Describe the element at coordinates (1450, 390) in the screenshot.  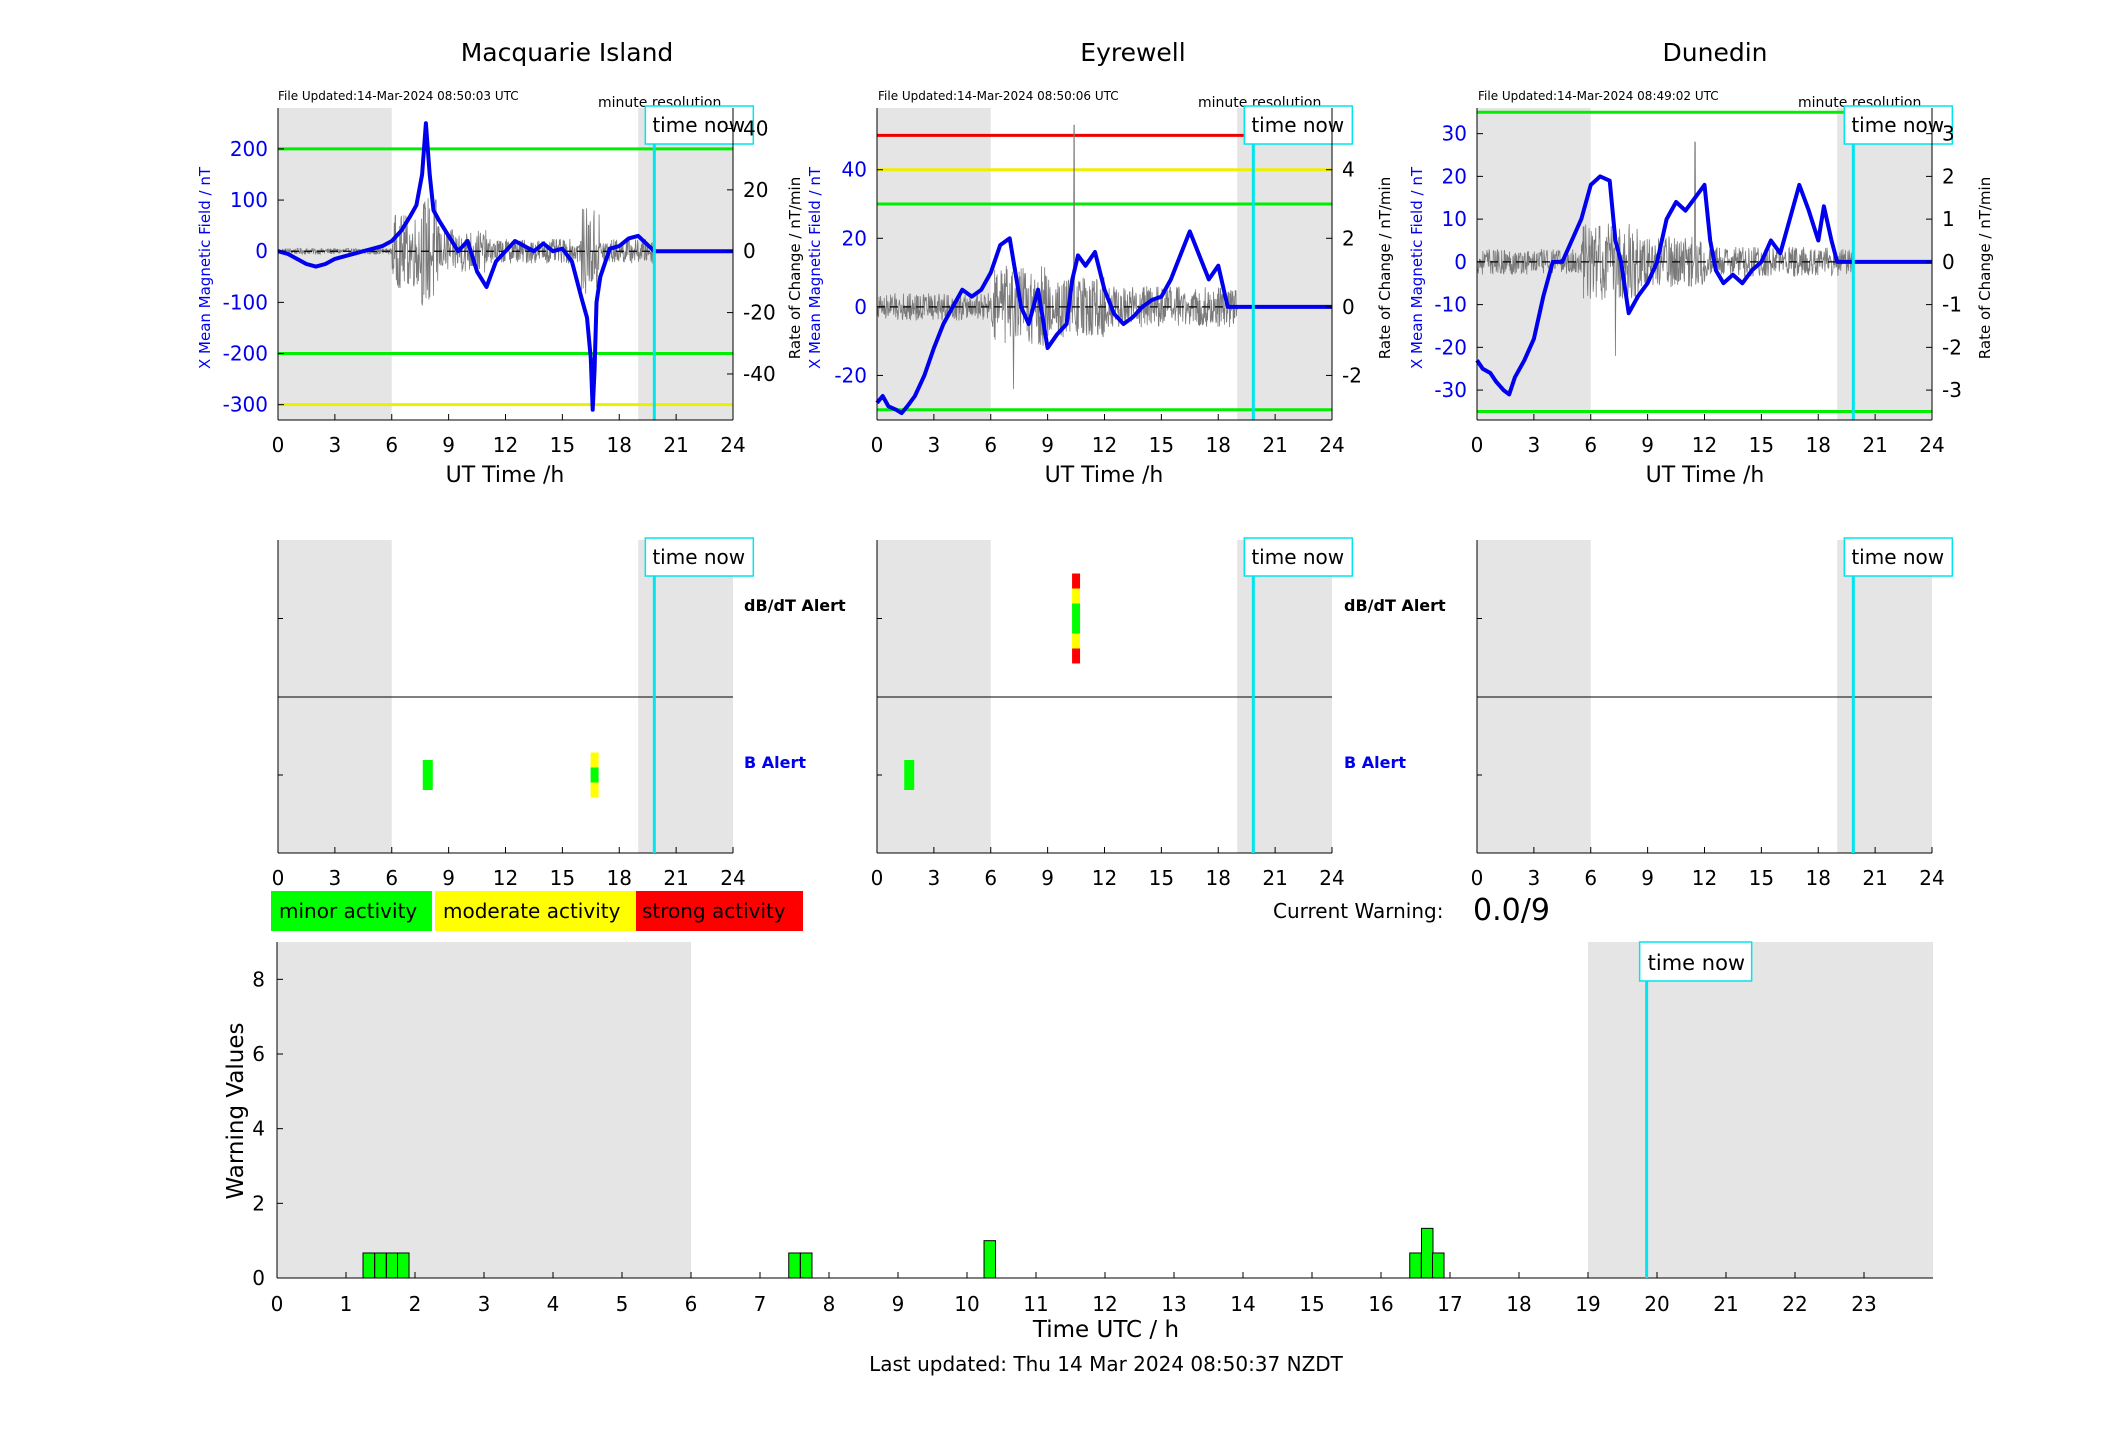
I see `y-tick-label: -30` at that location.